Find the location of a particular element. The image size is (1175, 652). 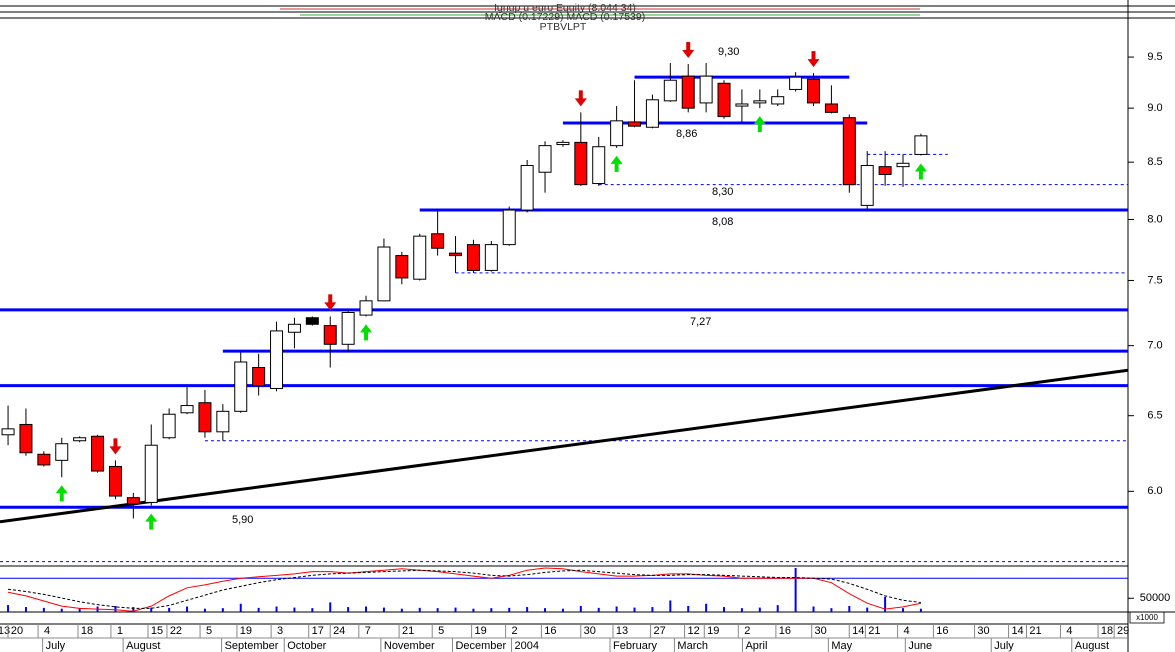

y-tick-label: 9.0 is located at coordinates (1154, 108).